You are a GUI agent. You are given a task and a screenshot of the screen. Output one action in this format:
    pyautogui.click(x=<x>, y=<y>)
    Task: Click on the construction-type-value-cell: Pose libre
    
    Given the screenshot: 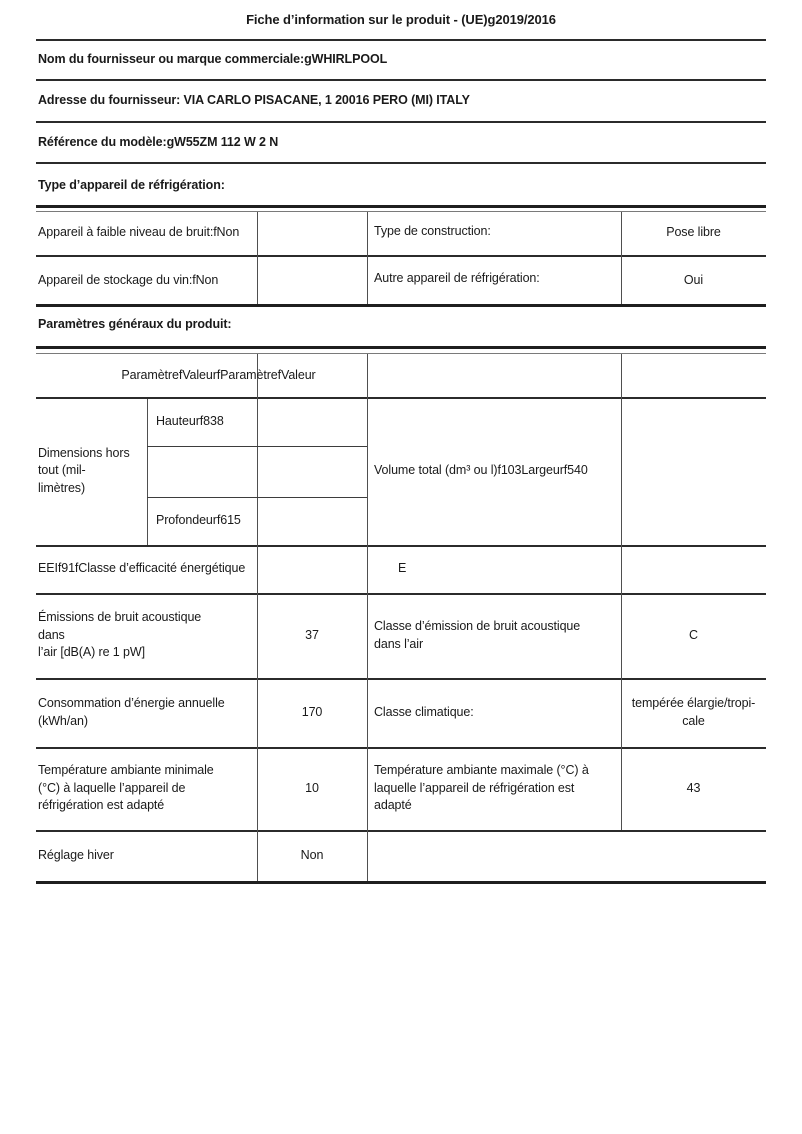 What is the action you would take?
    pyautogui.click(x=693, y=233)
    